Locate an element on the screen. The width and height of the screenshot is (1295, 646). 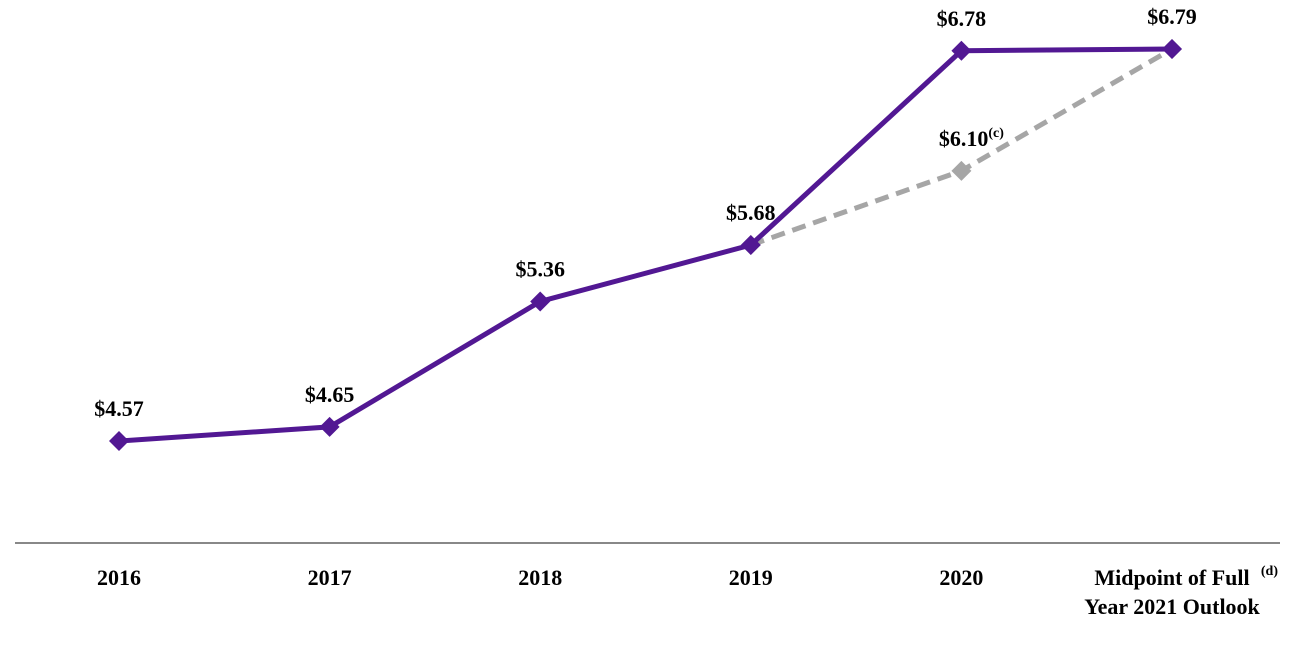
x-tick-note: (d) is located at coordinates (1269, 571).